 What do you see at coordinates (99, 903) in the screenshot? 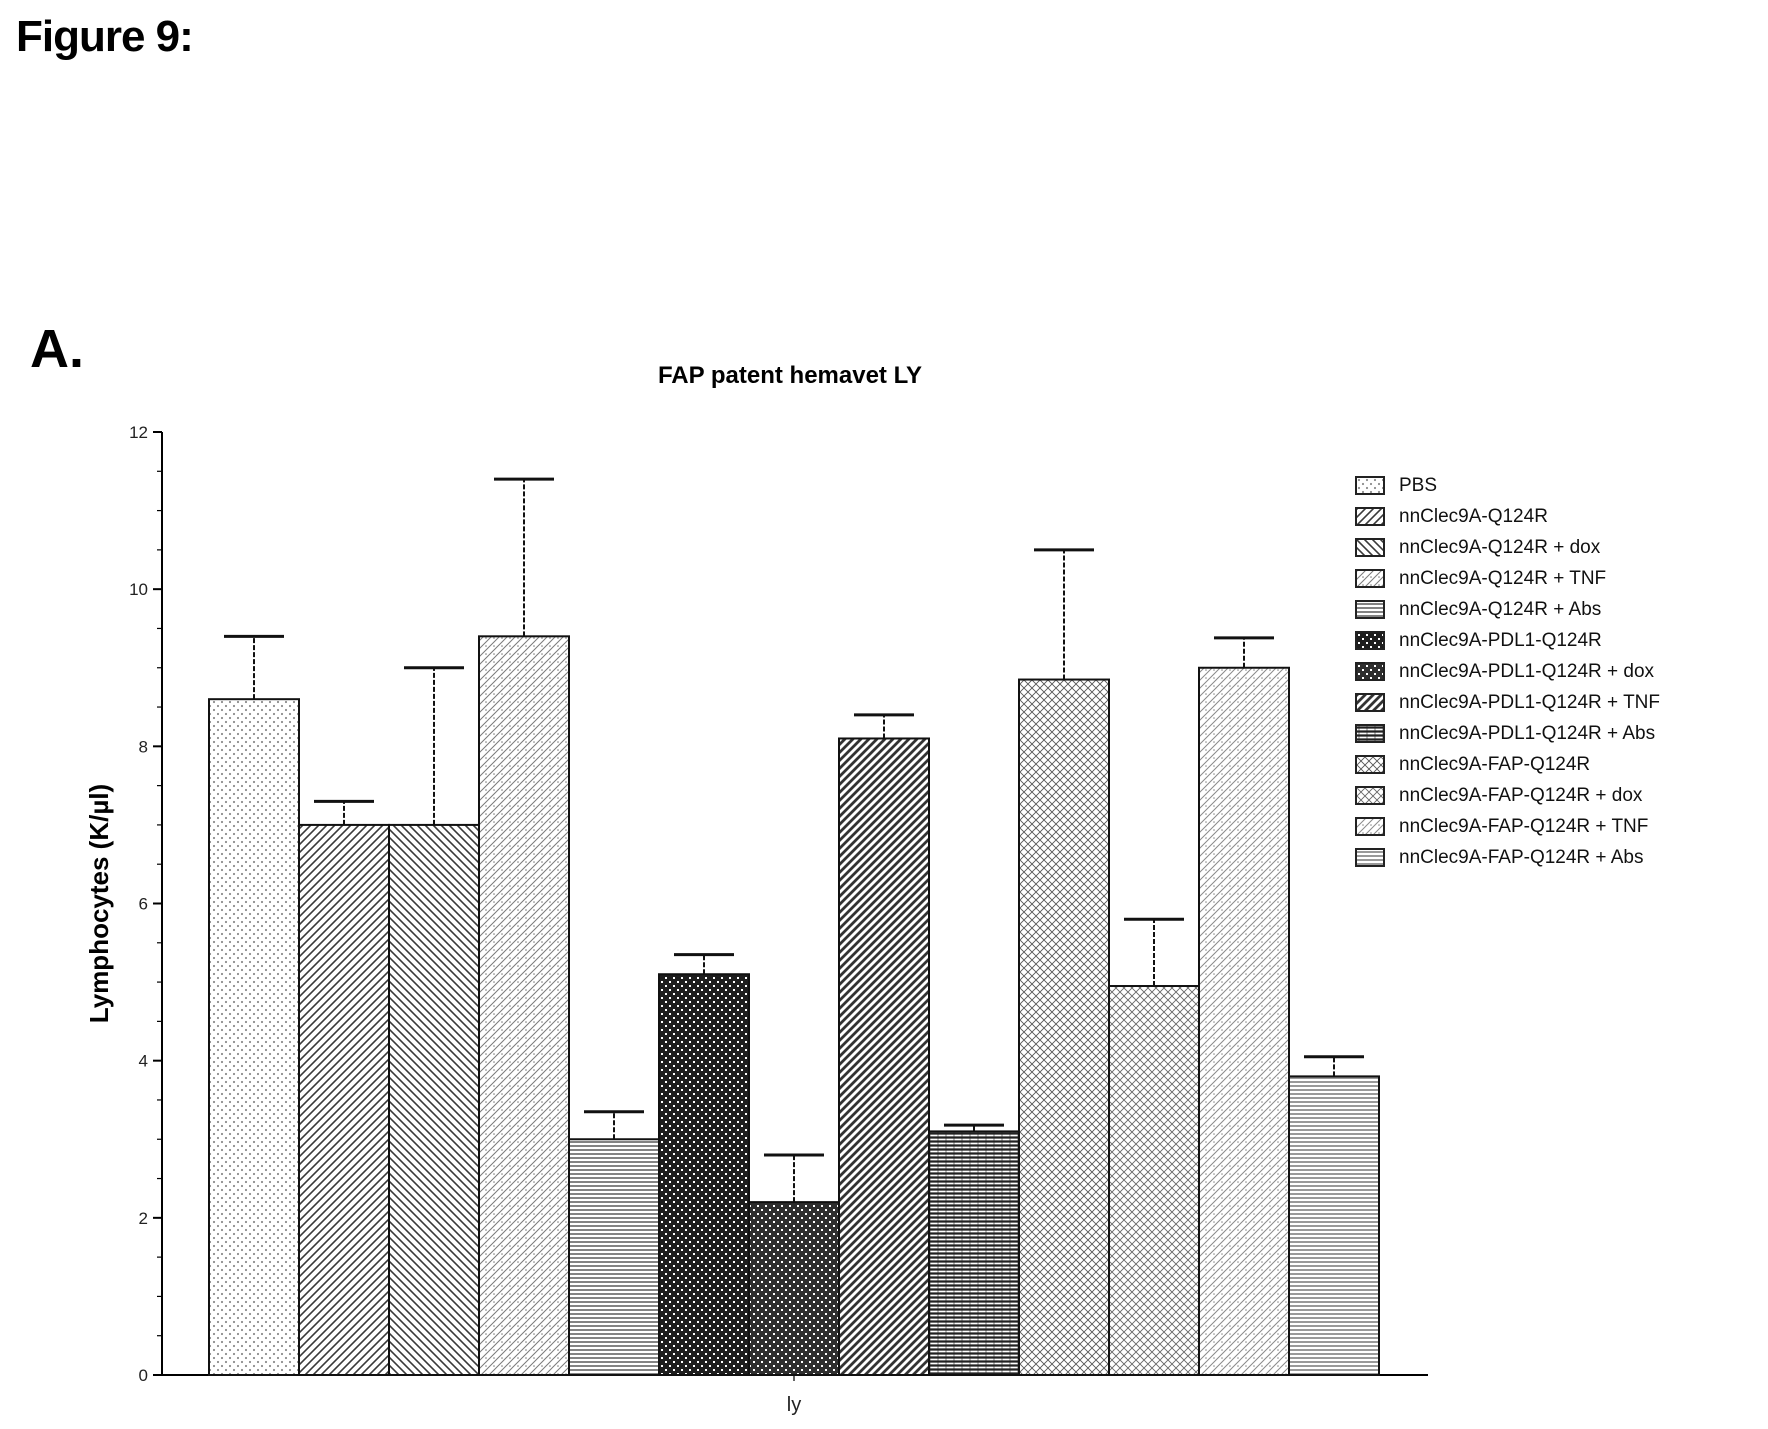
I see `y-axis-label: Lymphocytes (K/µl)` at bounding box center [99, 903].